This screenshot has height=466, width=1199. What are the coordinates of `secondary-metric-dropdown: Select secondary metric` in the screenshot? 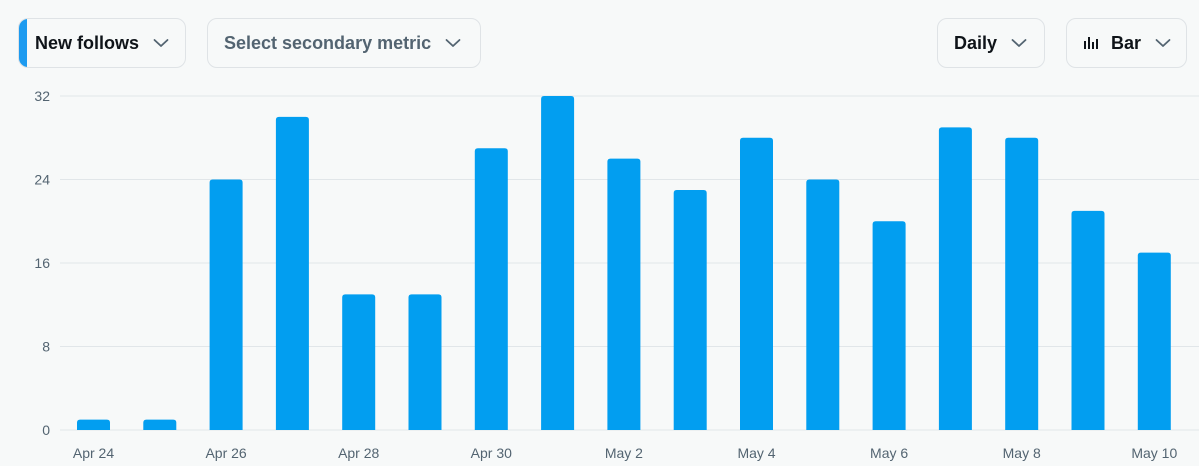 It's located at (344, 43).